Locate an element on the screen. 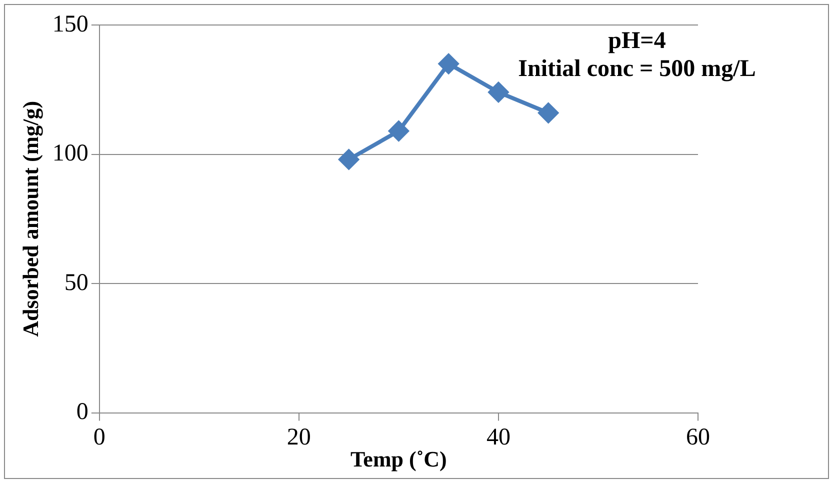  x-tick-label: 40 is located at coordinates (498, 437).